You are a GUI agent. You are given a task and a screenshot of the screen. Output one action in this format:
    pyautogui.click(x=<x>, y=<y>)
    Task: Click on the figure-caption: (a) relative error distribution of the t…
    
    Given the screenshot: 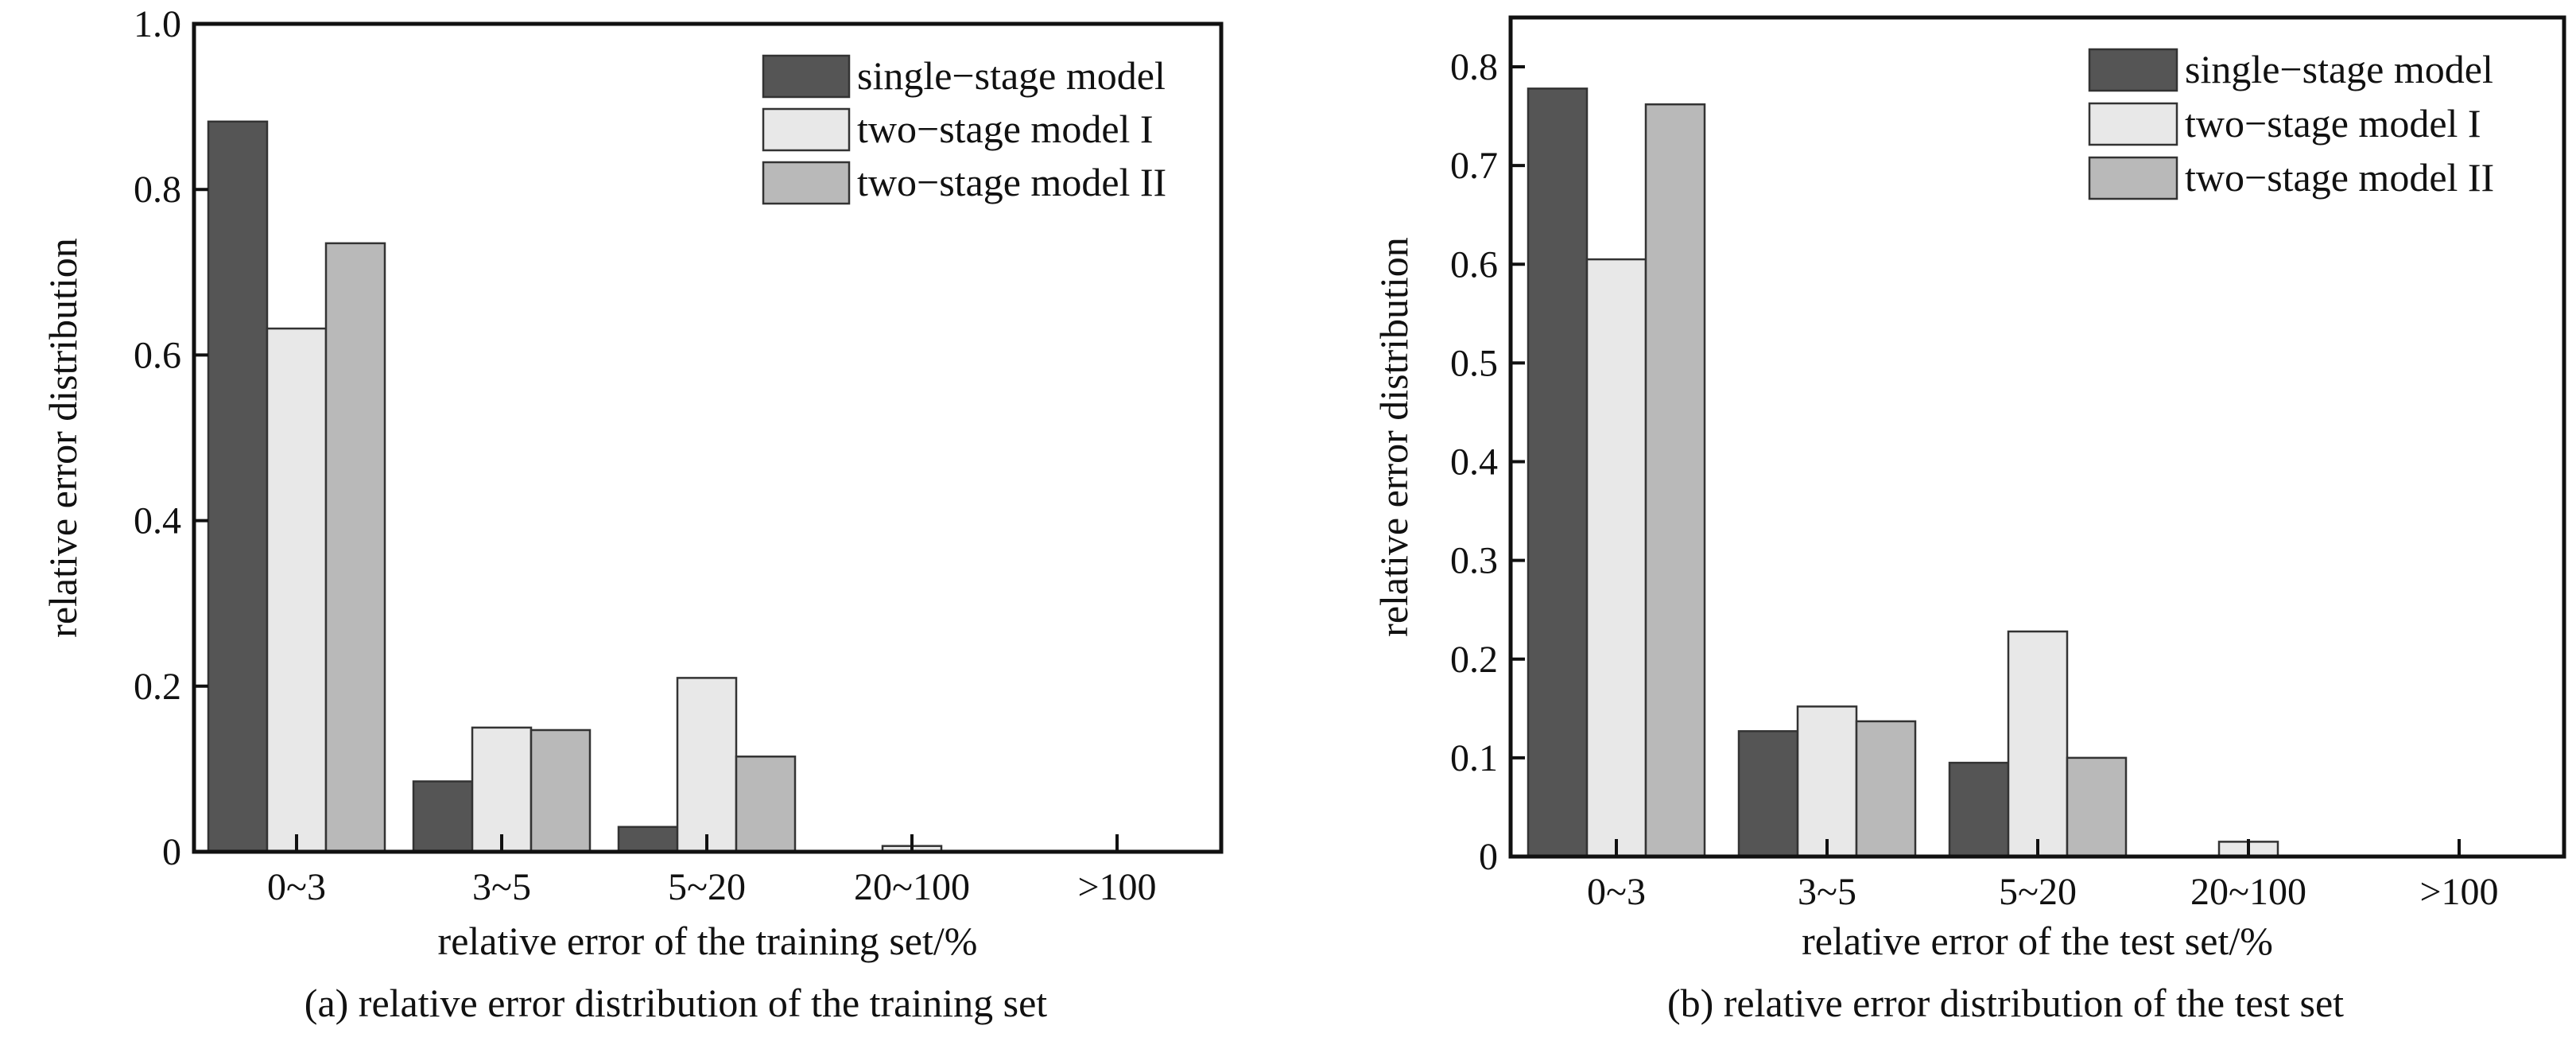 What is the action you would take?
    pyautogui.click(x=676, y=1003)
    